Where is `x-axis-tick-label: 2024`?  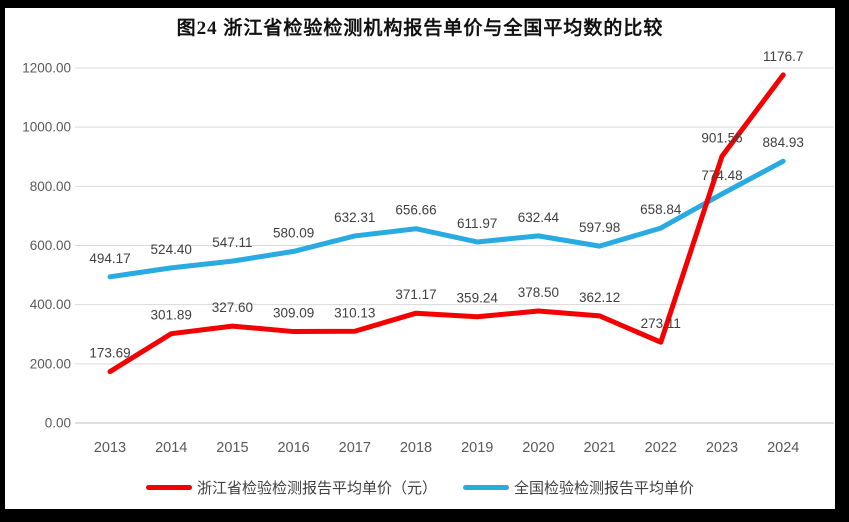 x-axis-tick-label: 2024 is located at coordinates (783, 448).